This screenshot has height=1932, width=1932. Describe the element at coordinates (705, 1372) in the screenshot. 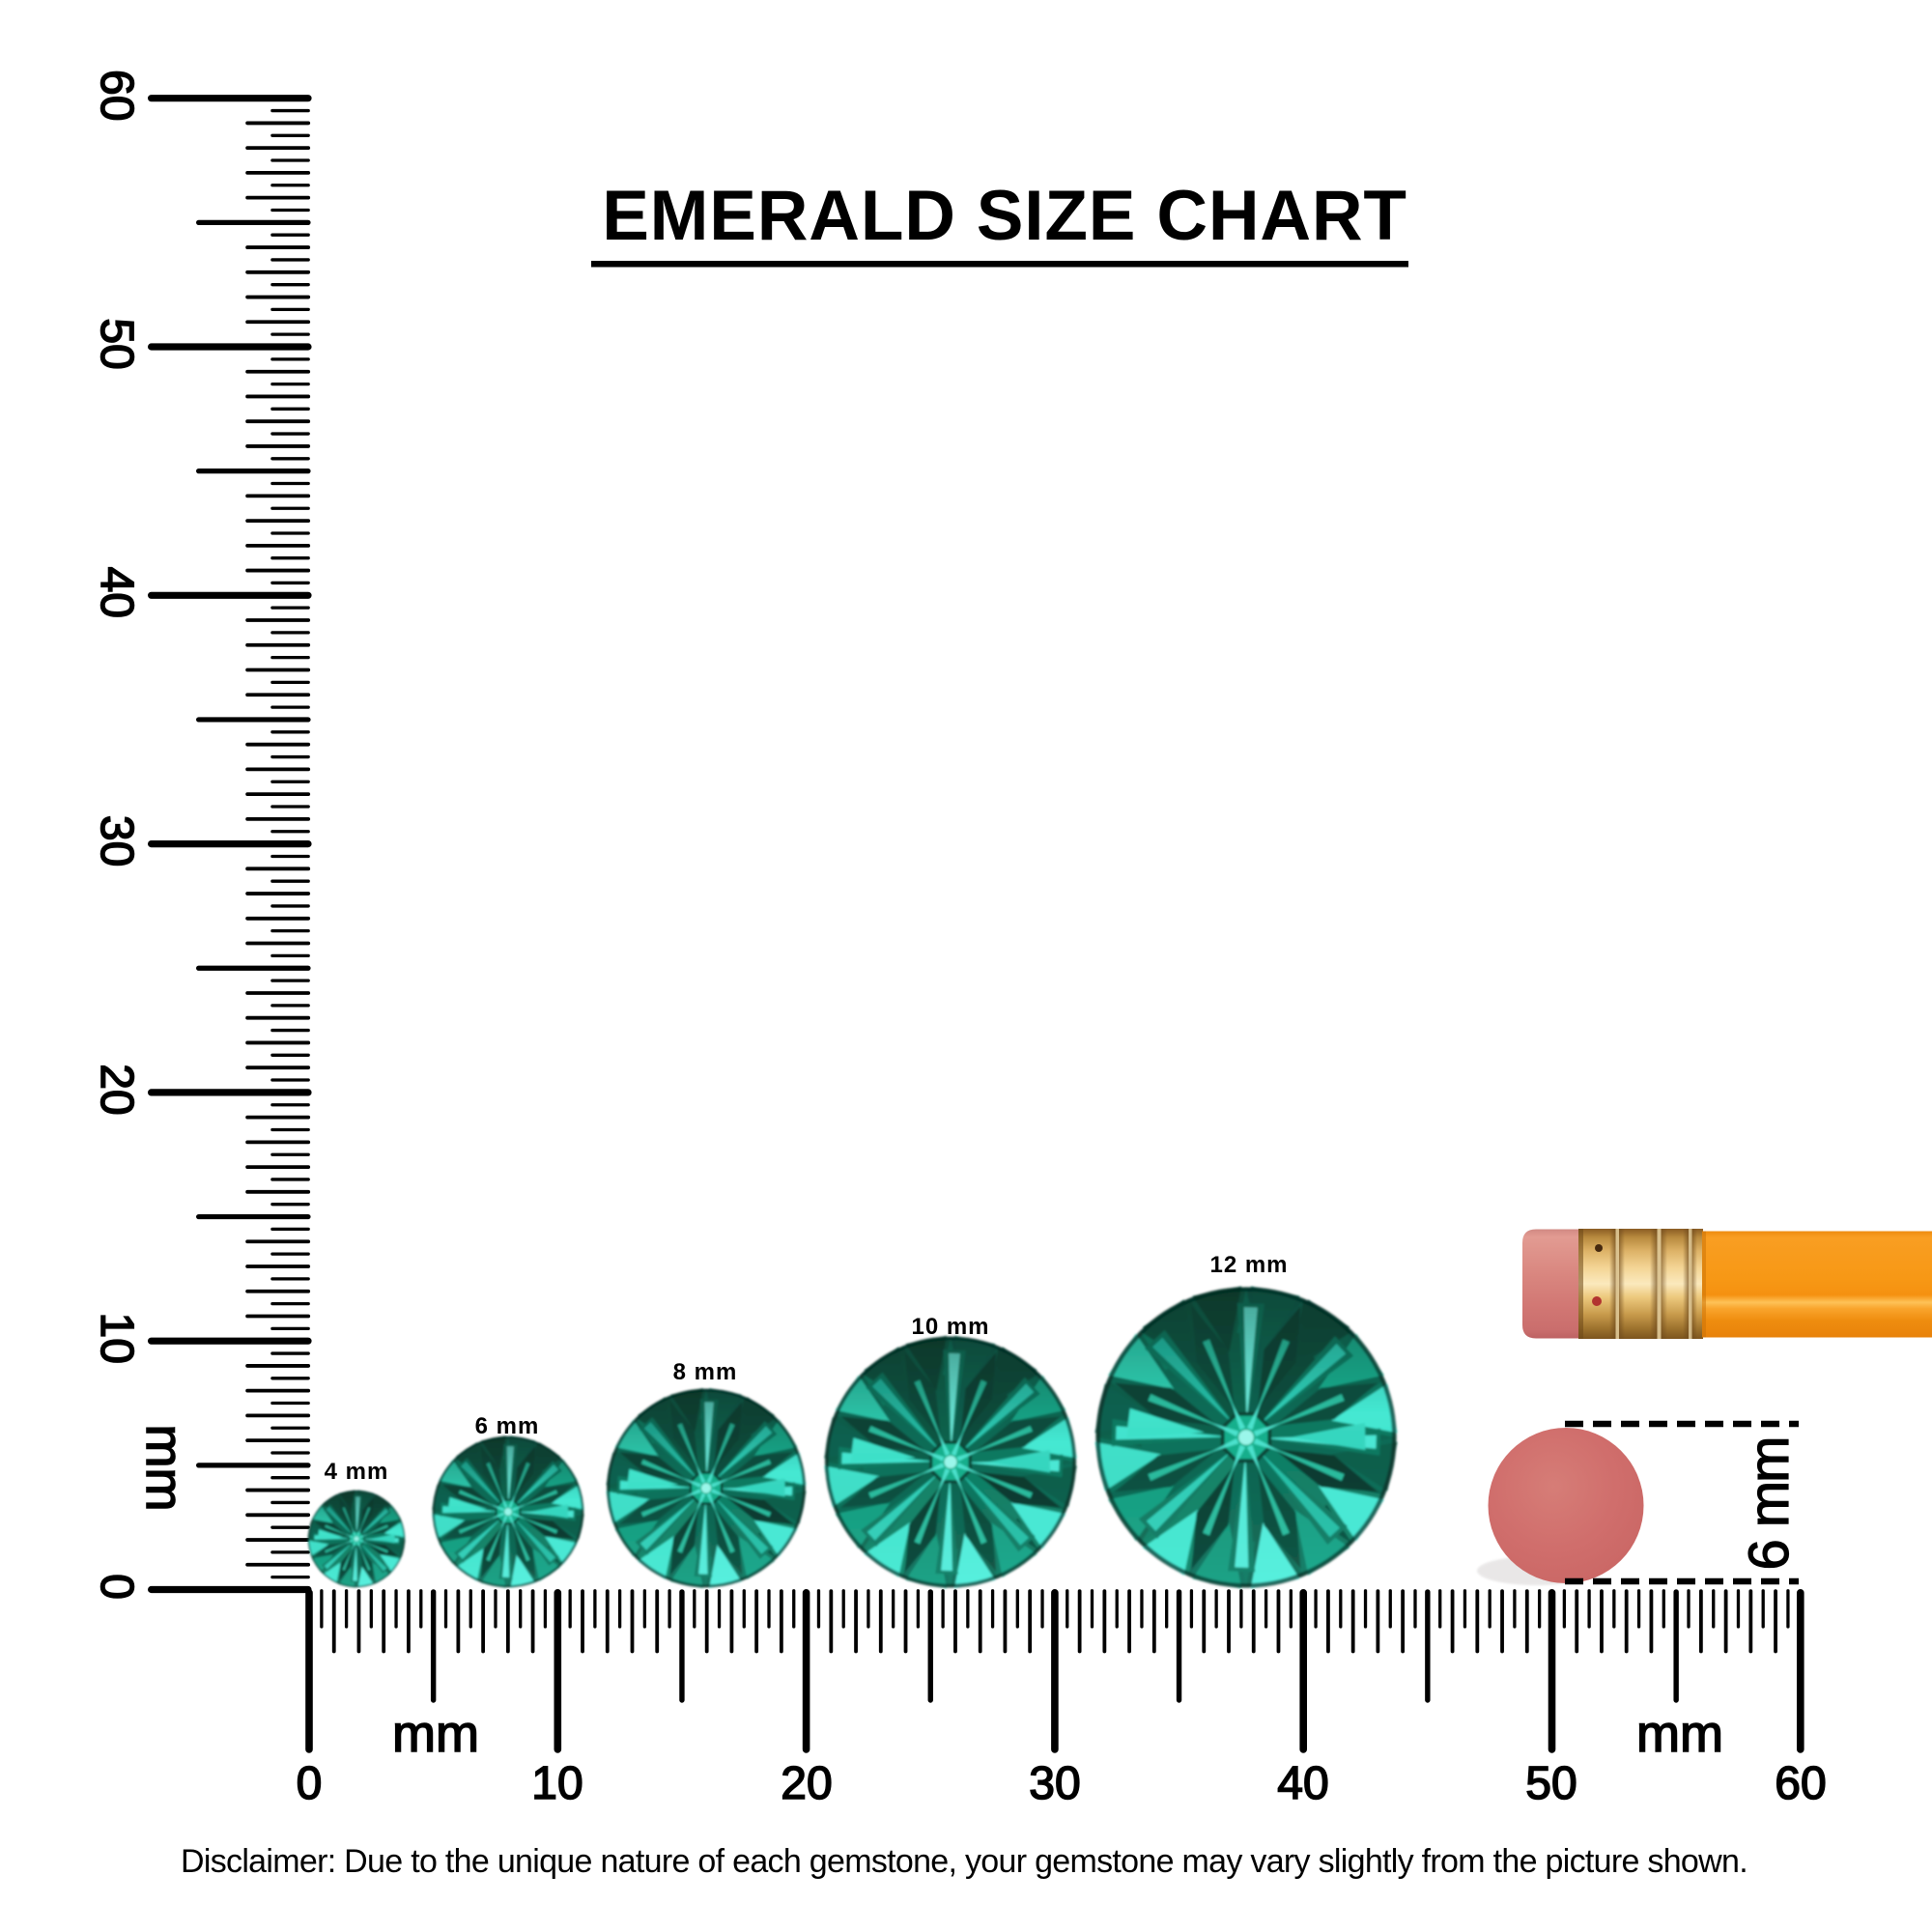

I see `svg-text: 8 mm` at that location.